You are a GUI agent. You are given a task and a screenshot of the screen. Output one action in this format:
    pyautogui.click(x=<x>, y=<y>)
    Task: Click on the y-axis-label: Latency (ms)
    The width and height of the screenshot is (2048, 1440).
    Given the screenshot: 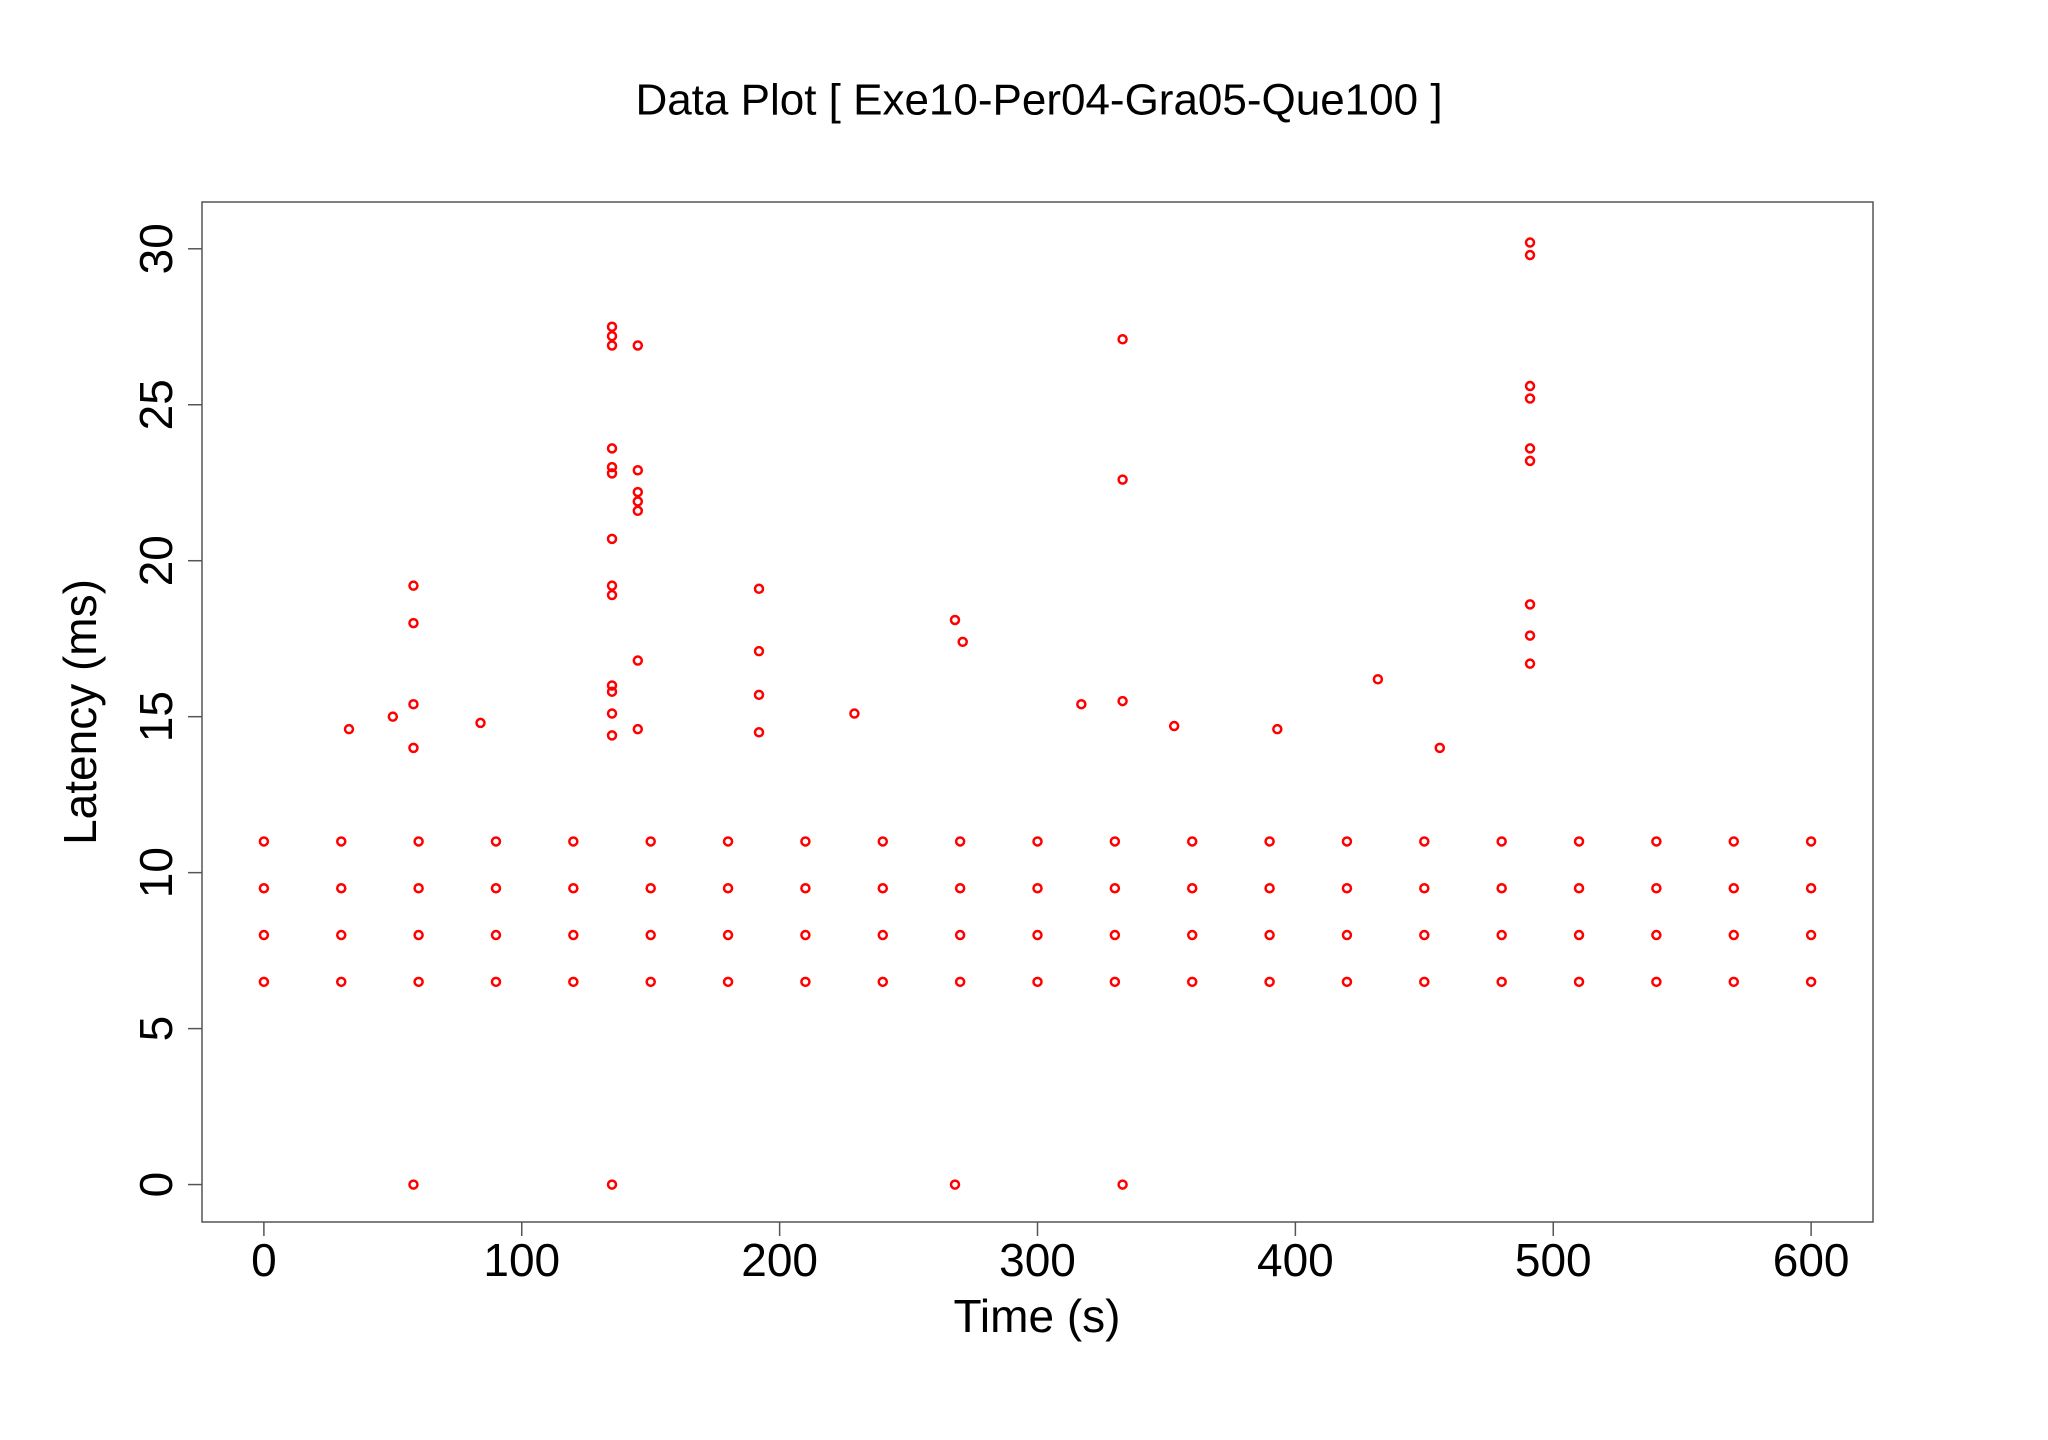 What is the action you would take?
    pyautogui.click(x=80, y=712)
    